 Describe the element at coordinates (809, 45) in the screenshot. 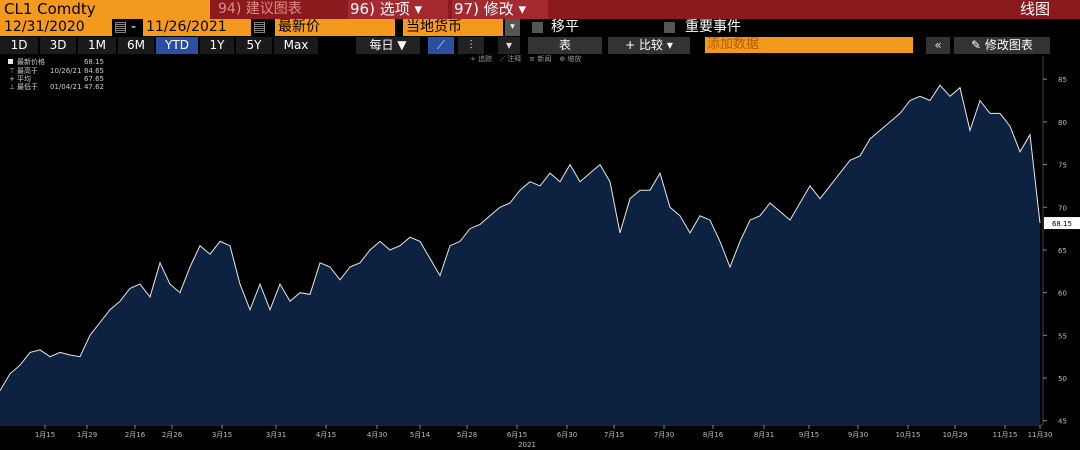

I see `add-data-input: 添加数据` at that location.